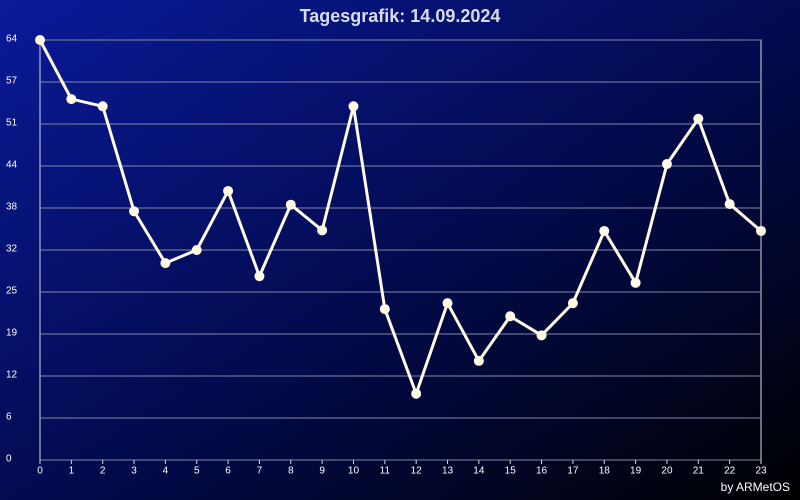  Describe the element at coordinates (12, 207) in the screenshot. I see `y-tick-label: 38` at that location.